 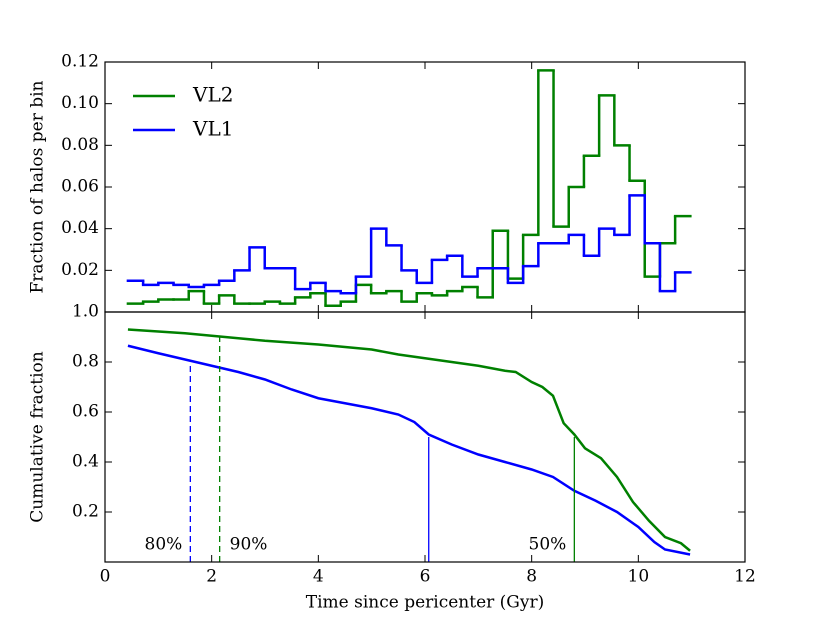 What do you see at coordinates (85, 412) in the screenshot?
I see `y-tick-label: 0.6` at bounding box center [85, 412].